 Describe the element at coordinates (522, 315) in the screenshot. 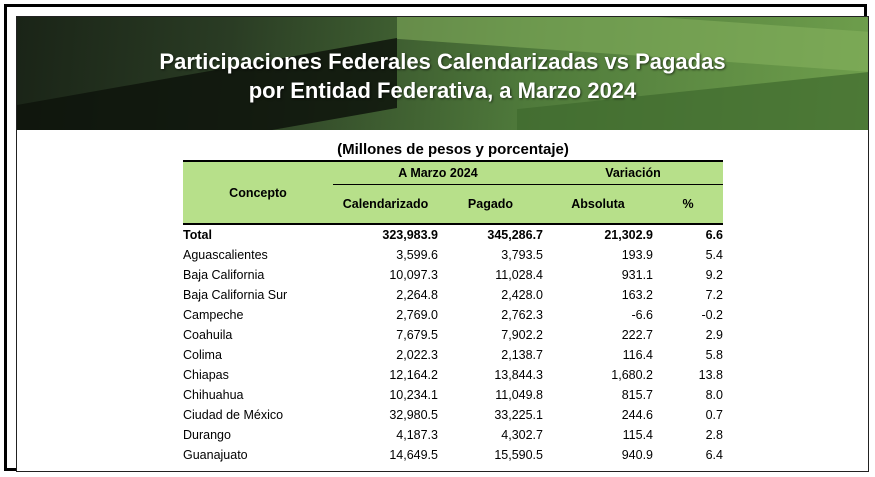

I see `row-pagado: 2,762.3` at that location.